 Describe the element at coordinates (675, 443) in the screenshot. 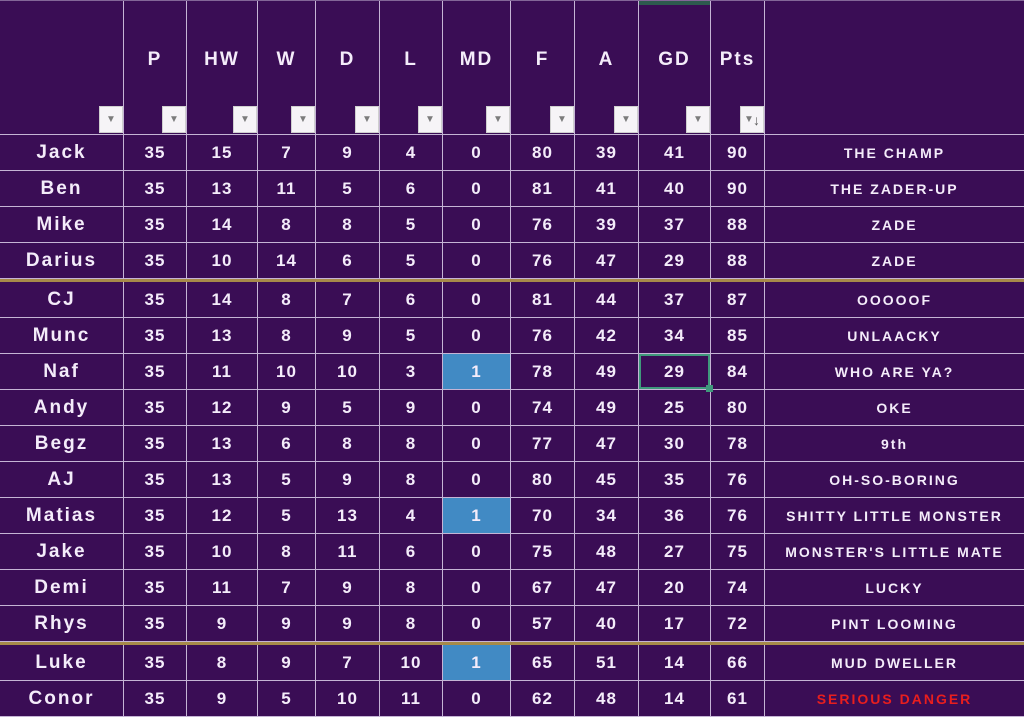

I see `cell-GD: 30` at that location.